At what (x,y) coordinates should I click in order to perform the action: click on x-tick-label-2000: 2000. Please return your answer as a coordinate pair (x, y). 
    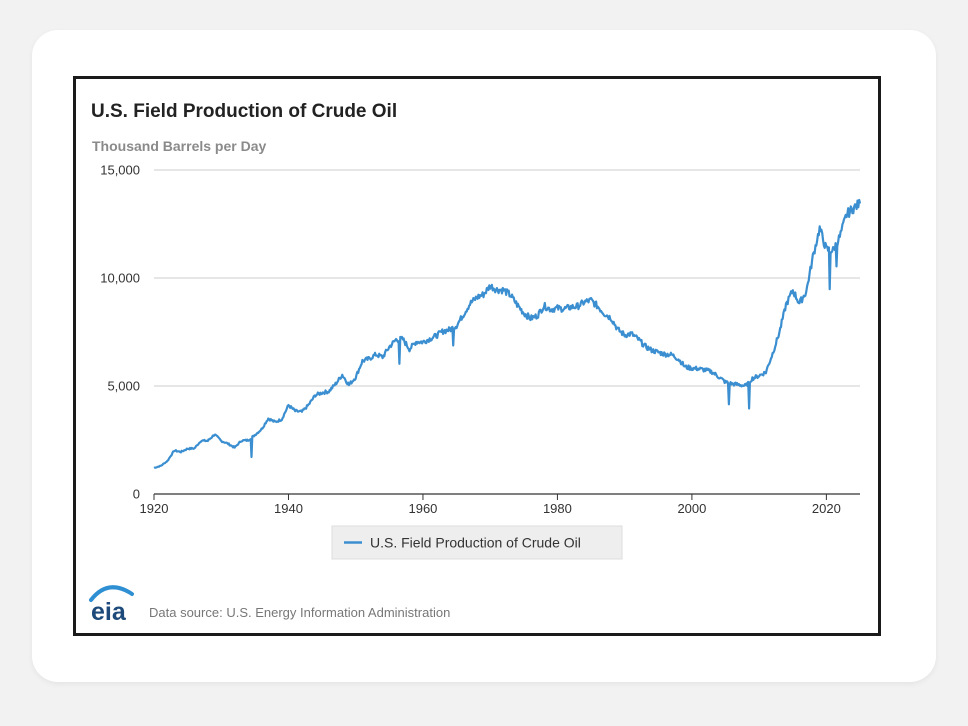
    Looking at the image, I should click on (691, 508).